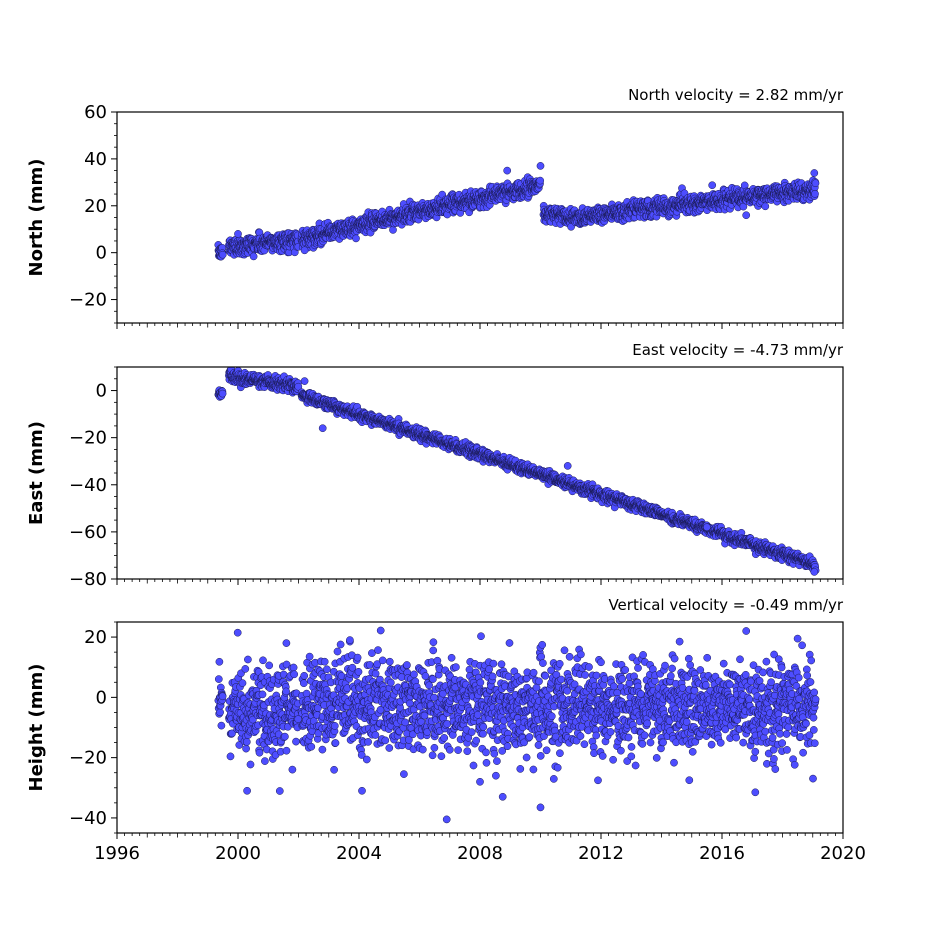 The height and width of the screenshot is (937, 937). Describe the element at coordinates (101, 253) in the screenshot. I see `north-ytick-label: 0` at that location.